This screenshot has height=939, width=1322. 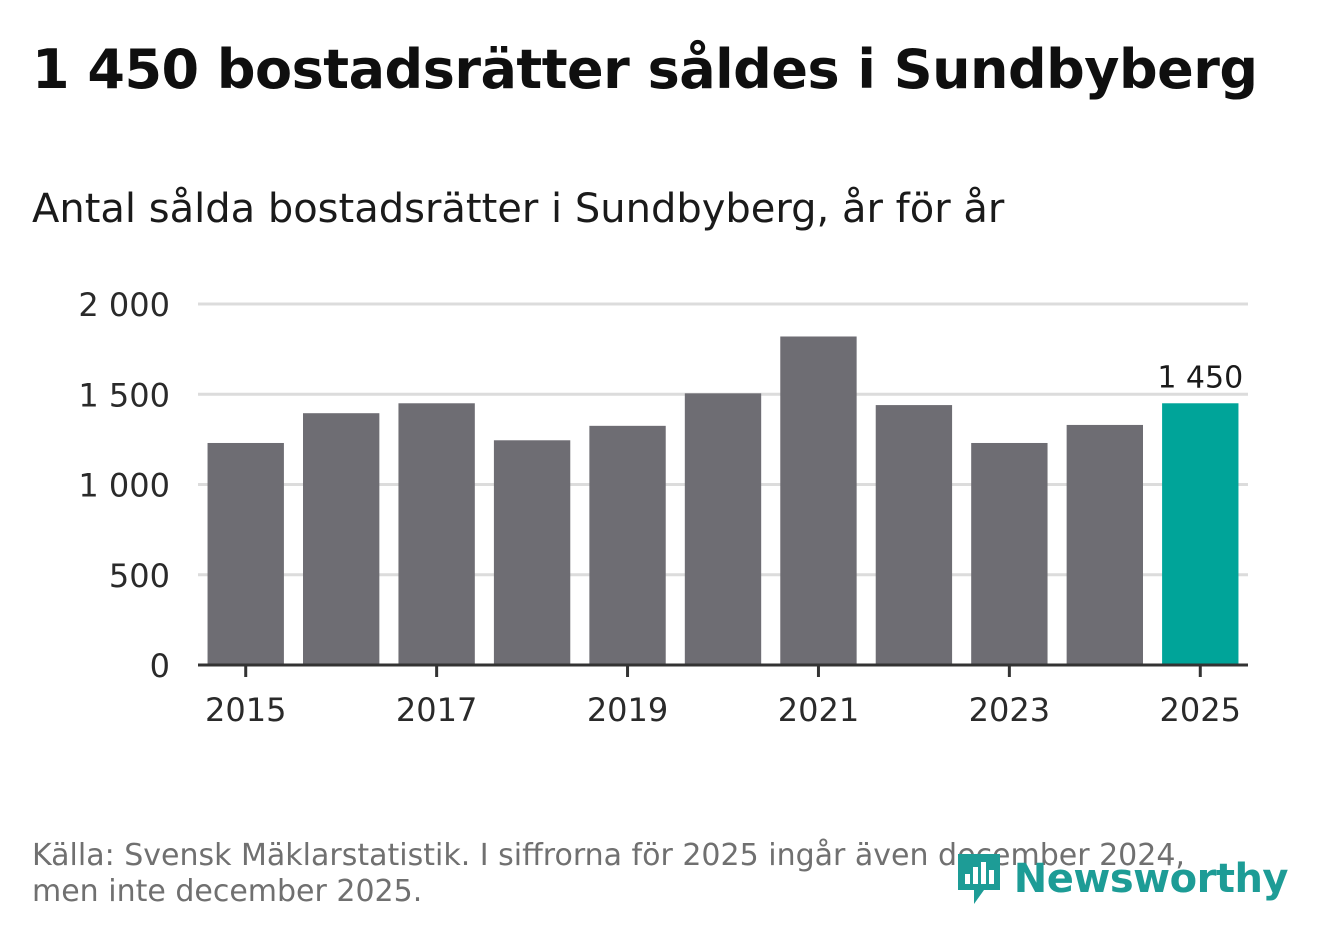 What do you see at coordinates (627, 710) in the screenshot?
I see `x-tick-label: 2019` at bounding box center [627, 710].